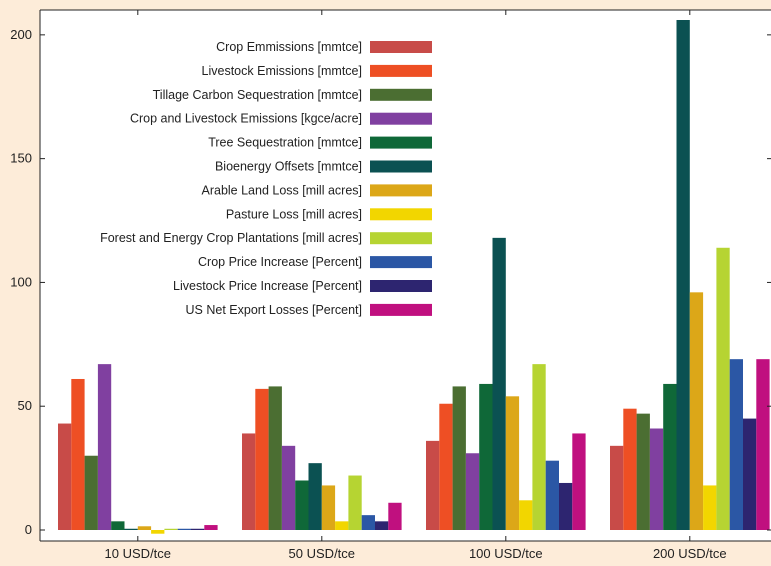  Describe the element at coordinates (288, 167) in the screenshot. I see `legend-label: Bioenergy Offsets [mmtce]` at that location.